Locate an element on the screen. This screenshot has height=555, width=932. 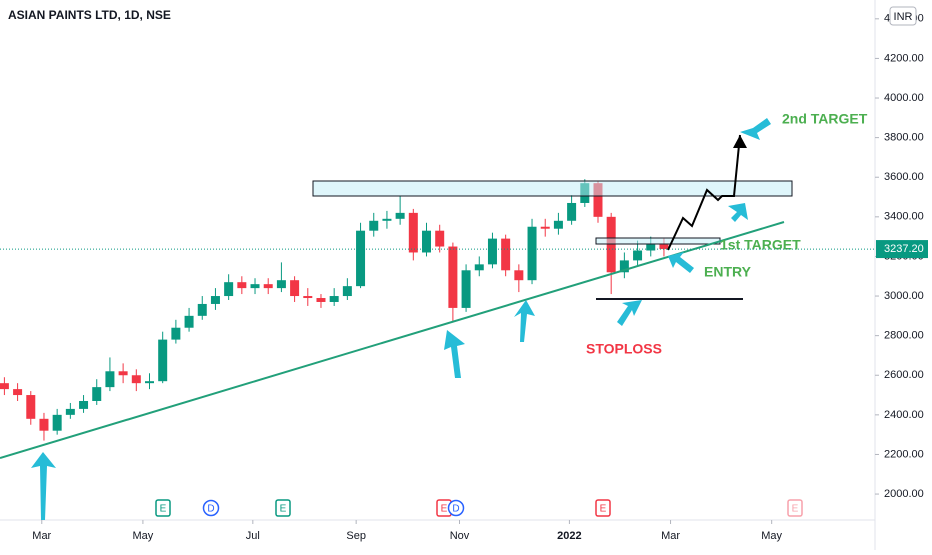
last-price-tag is located at coordinates (902, 249).